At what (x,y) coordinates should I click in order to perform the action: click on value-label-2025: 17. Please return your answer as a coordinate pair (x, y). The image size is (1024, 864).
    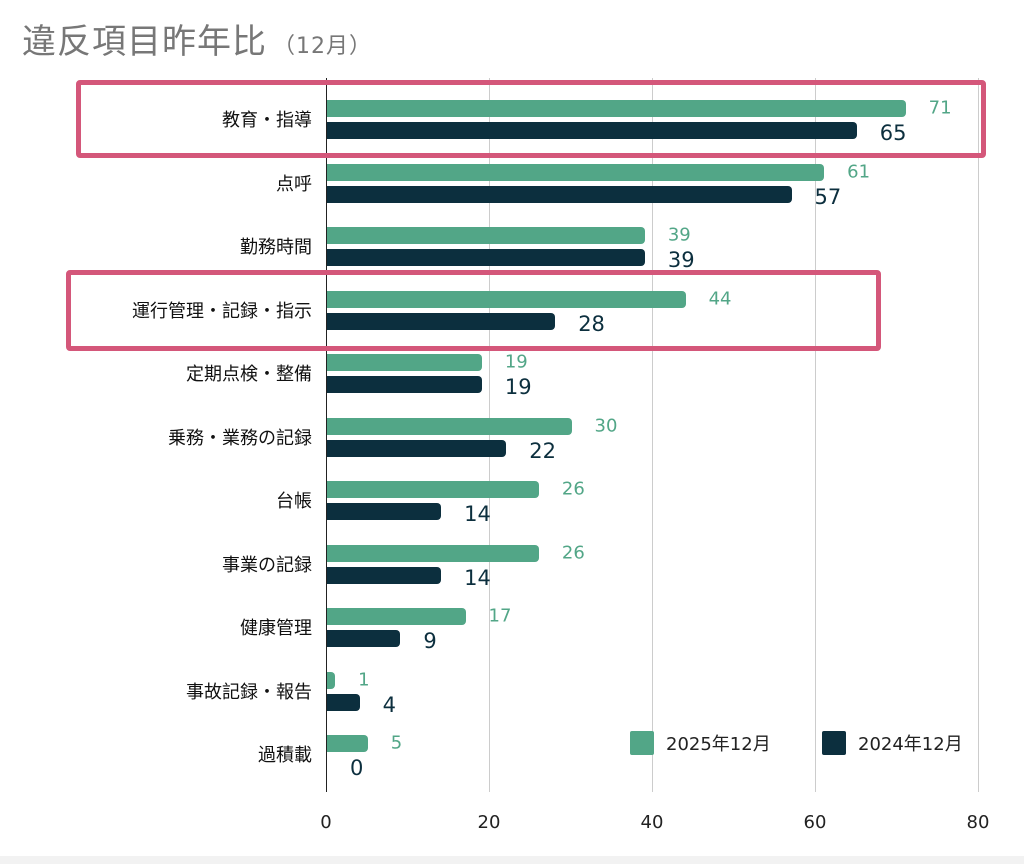
    Looking at the image, I should click on (500, 616).